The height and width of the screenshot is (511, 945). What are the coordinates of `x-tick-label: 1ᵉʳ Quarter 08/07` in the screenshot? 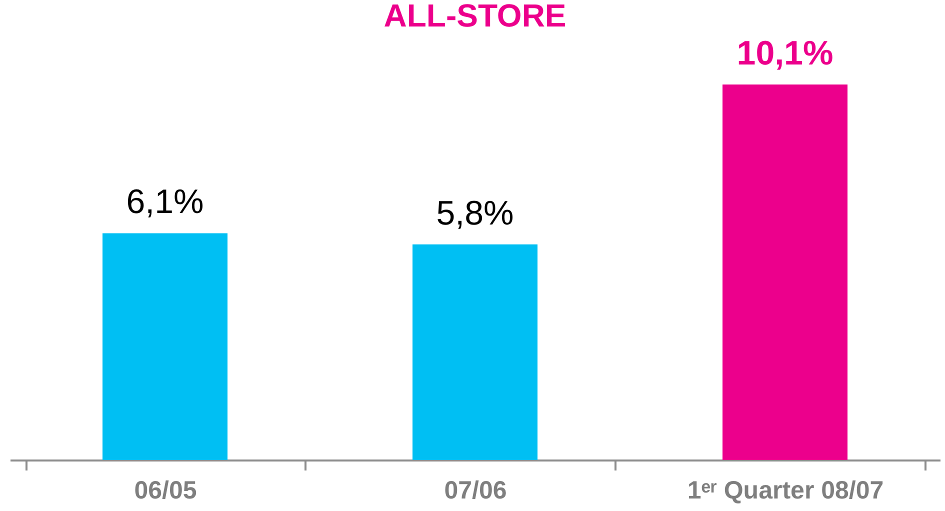 It's located at (785, 490).